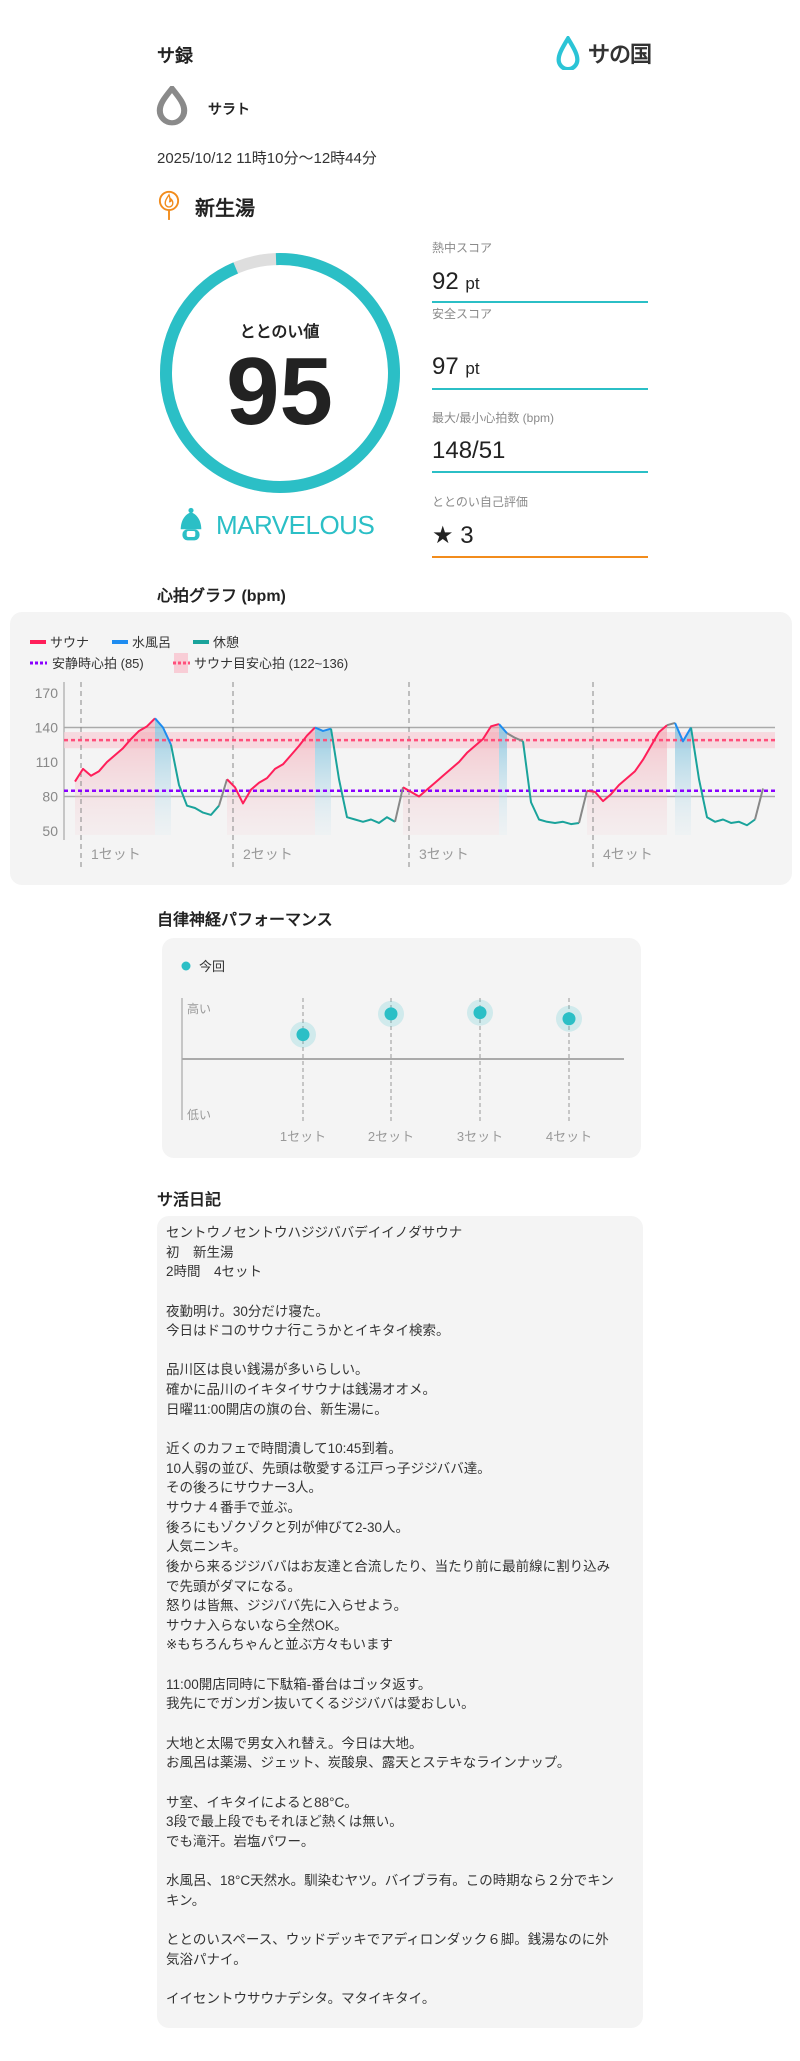 The width and height of the screenshot is (800, 2061). Describe the element at coordinates (271, 663) in the screenshot. I see `legend-target-hr-label: サウナ目安心拍 (122~136)` at that location.